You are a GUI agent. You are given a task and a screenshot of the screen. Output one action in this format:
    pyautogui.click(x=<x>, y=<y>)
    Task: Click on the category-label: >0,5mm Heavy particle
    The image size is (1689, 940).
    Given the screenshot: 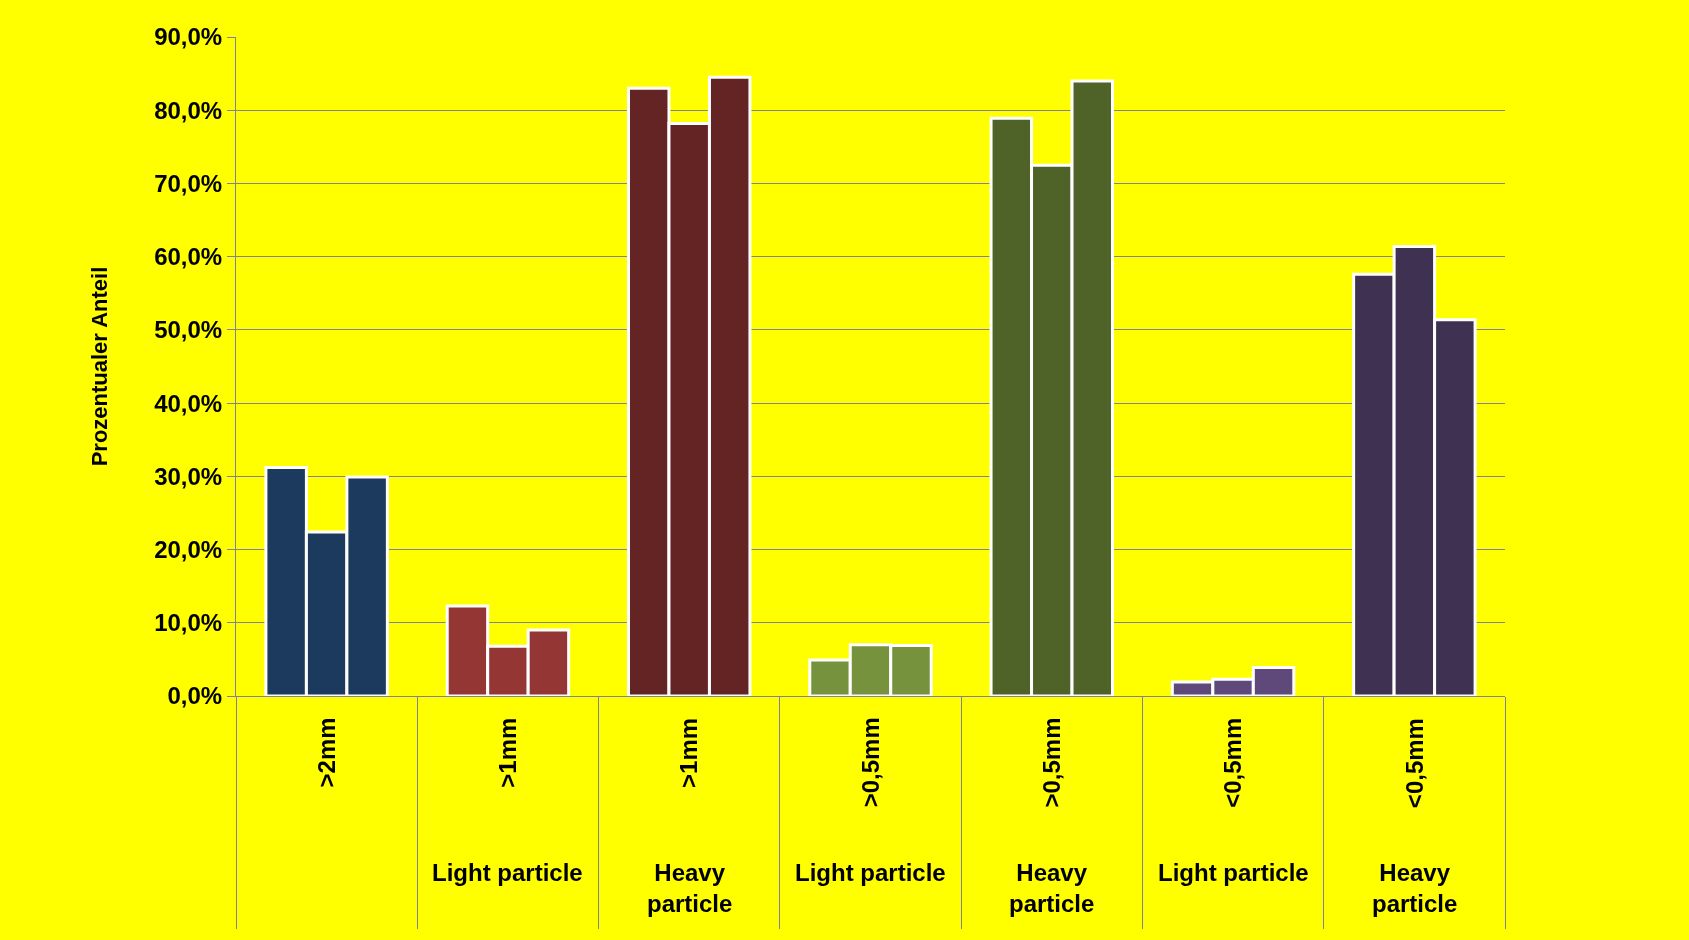 What is the action you would take?
    pyautogui.click(x=1052, y=817)
    